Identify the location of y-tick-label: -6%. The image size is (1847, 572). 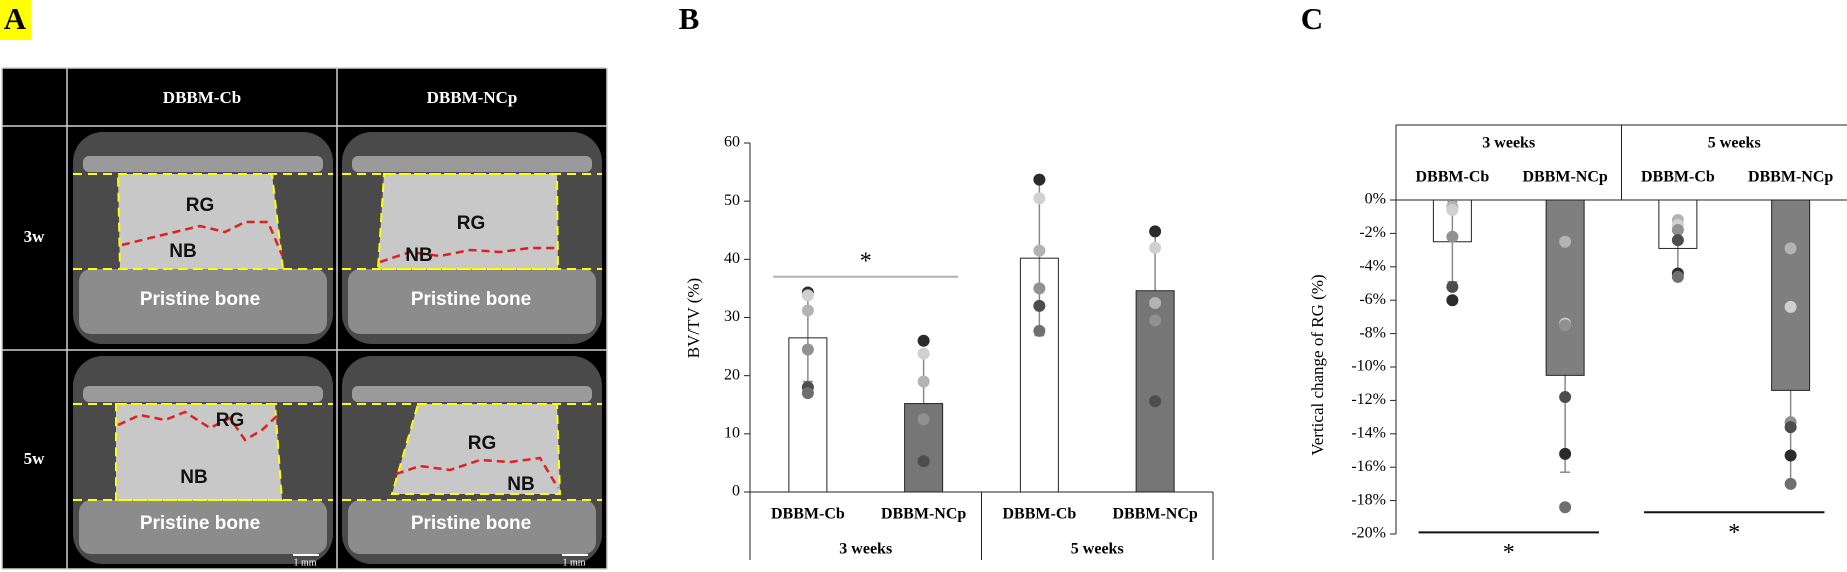
(1372, 299).